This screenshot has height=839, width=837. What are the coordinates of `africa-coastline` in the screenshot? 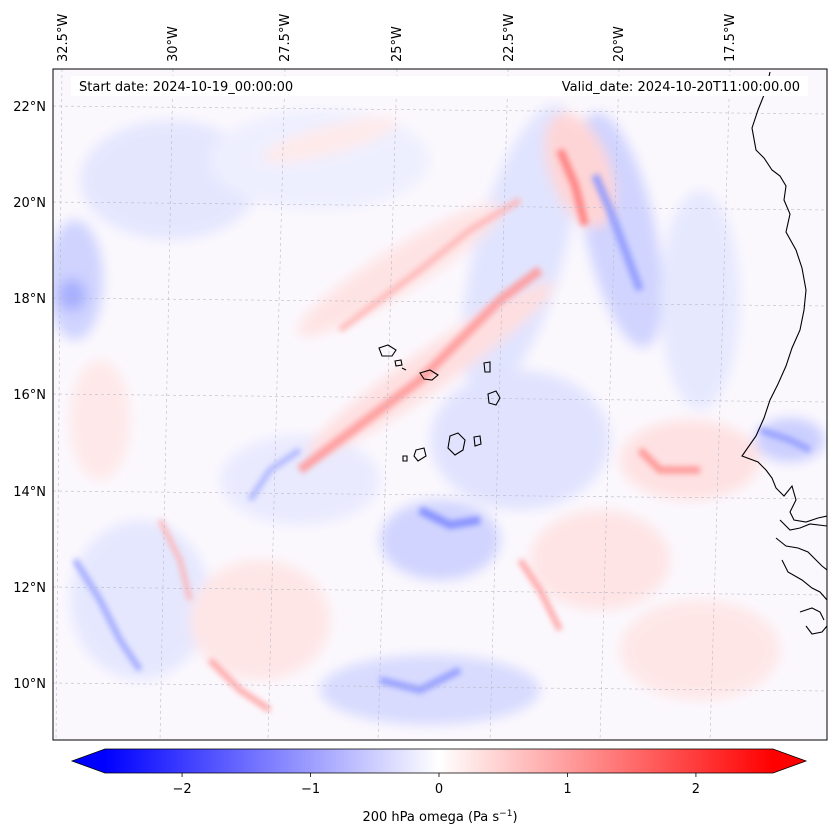 It's located at (784, 353).